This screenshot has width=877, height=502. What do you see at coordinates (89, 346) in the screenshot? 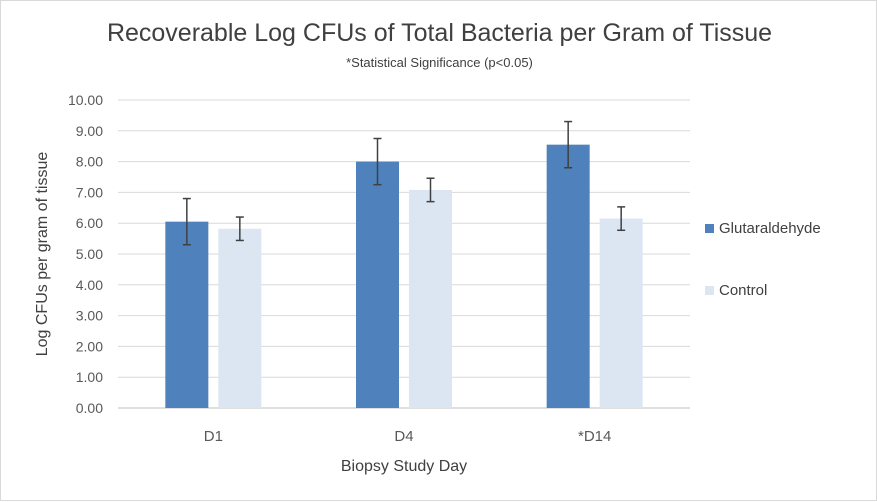
I see `y-tick-label: 2.00` at bounding box center [89, 346].